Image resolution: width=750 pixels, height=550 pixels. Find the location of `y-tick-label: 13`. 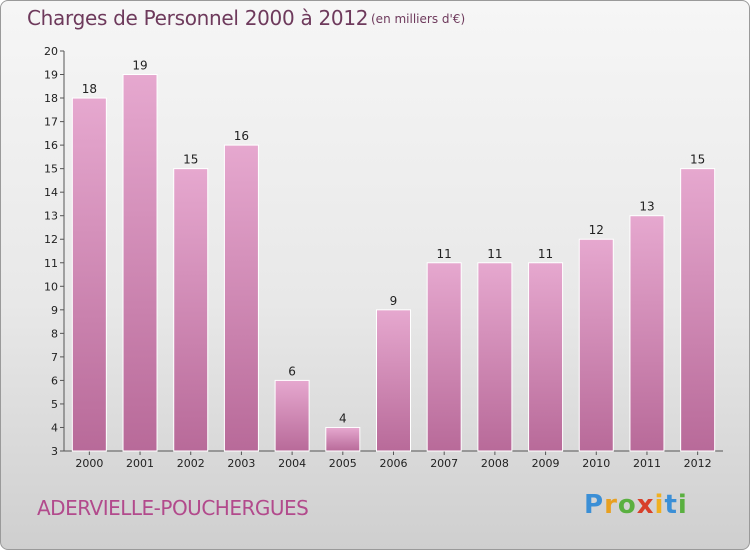

y-tick-label: 13 is located at coordinates (51, 216).